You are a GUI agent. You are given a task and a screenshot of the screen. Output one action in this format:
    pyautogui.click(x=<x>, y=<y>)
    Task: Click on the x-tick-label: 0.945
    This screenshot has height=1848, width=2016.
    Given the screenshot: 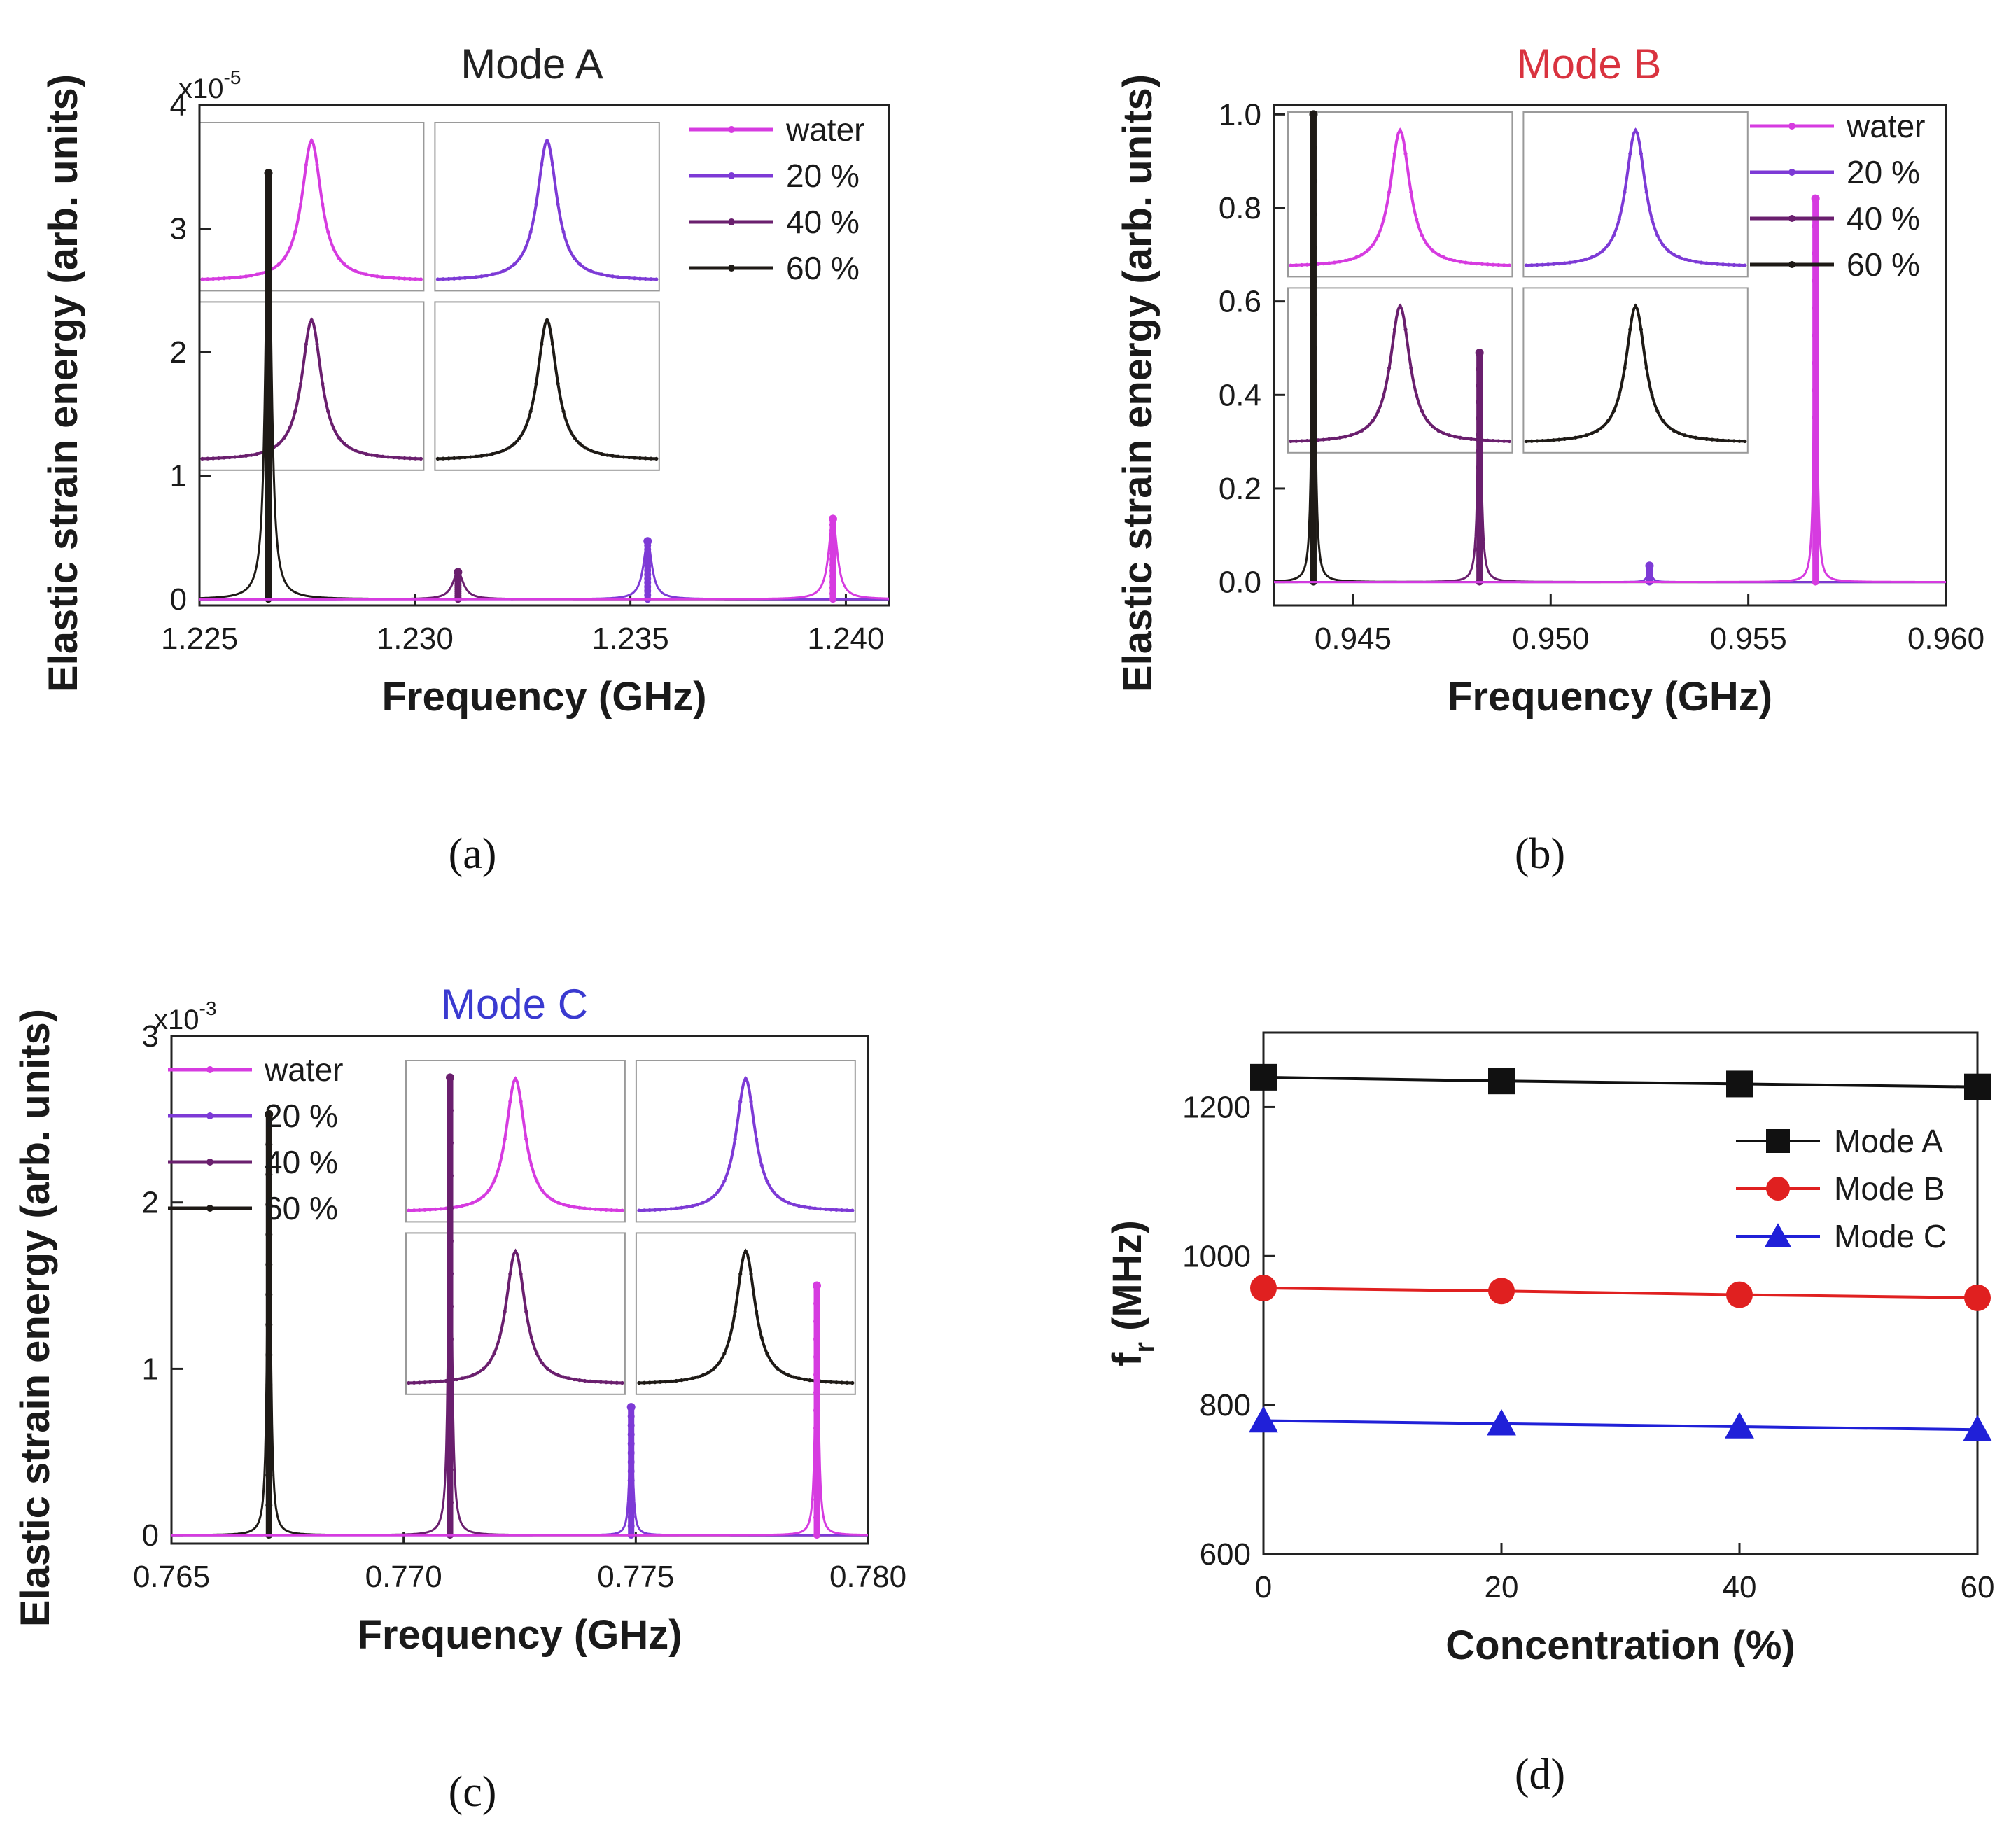 What is the action you would take?
    pyautogui.click(x=1353, y=639)
    